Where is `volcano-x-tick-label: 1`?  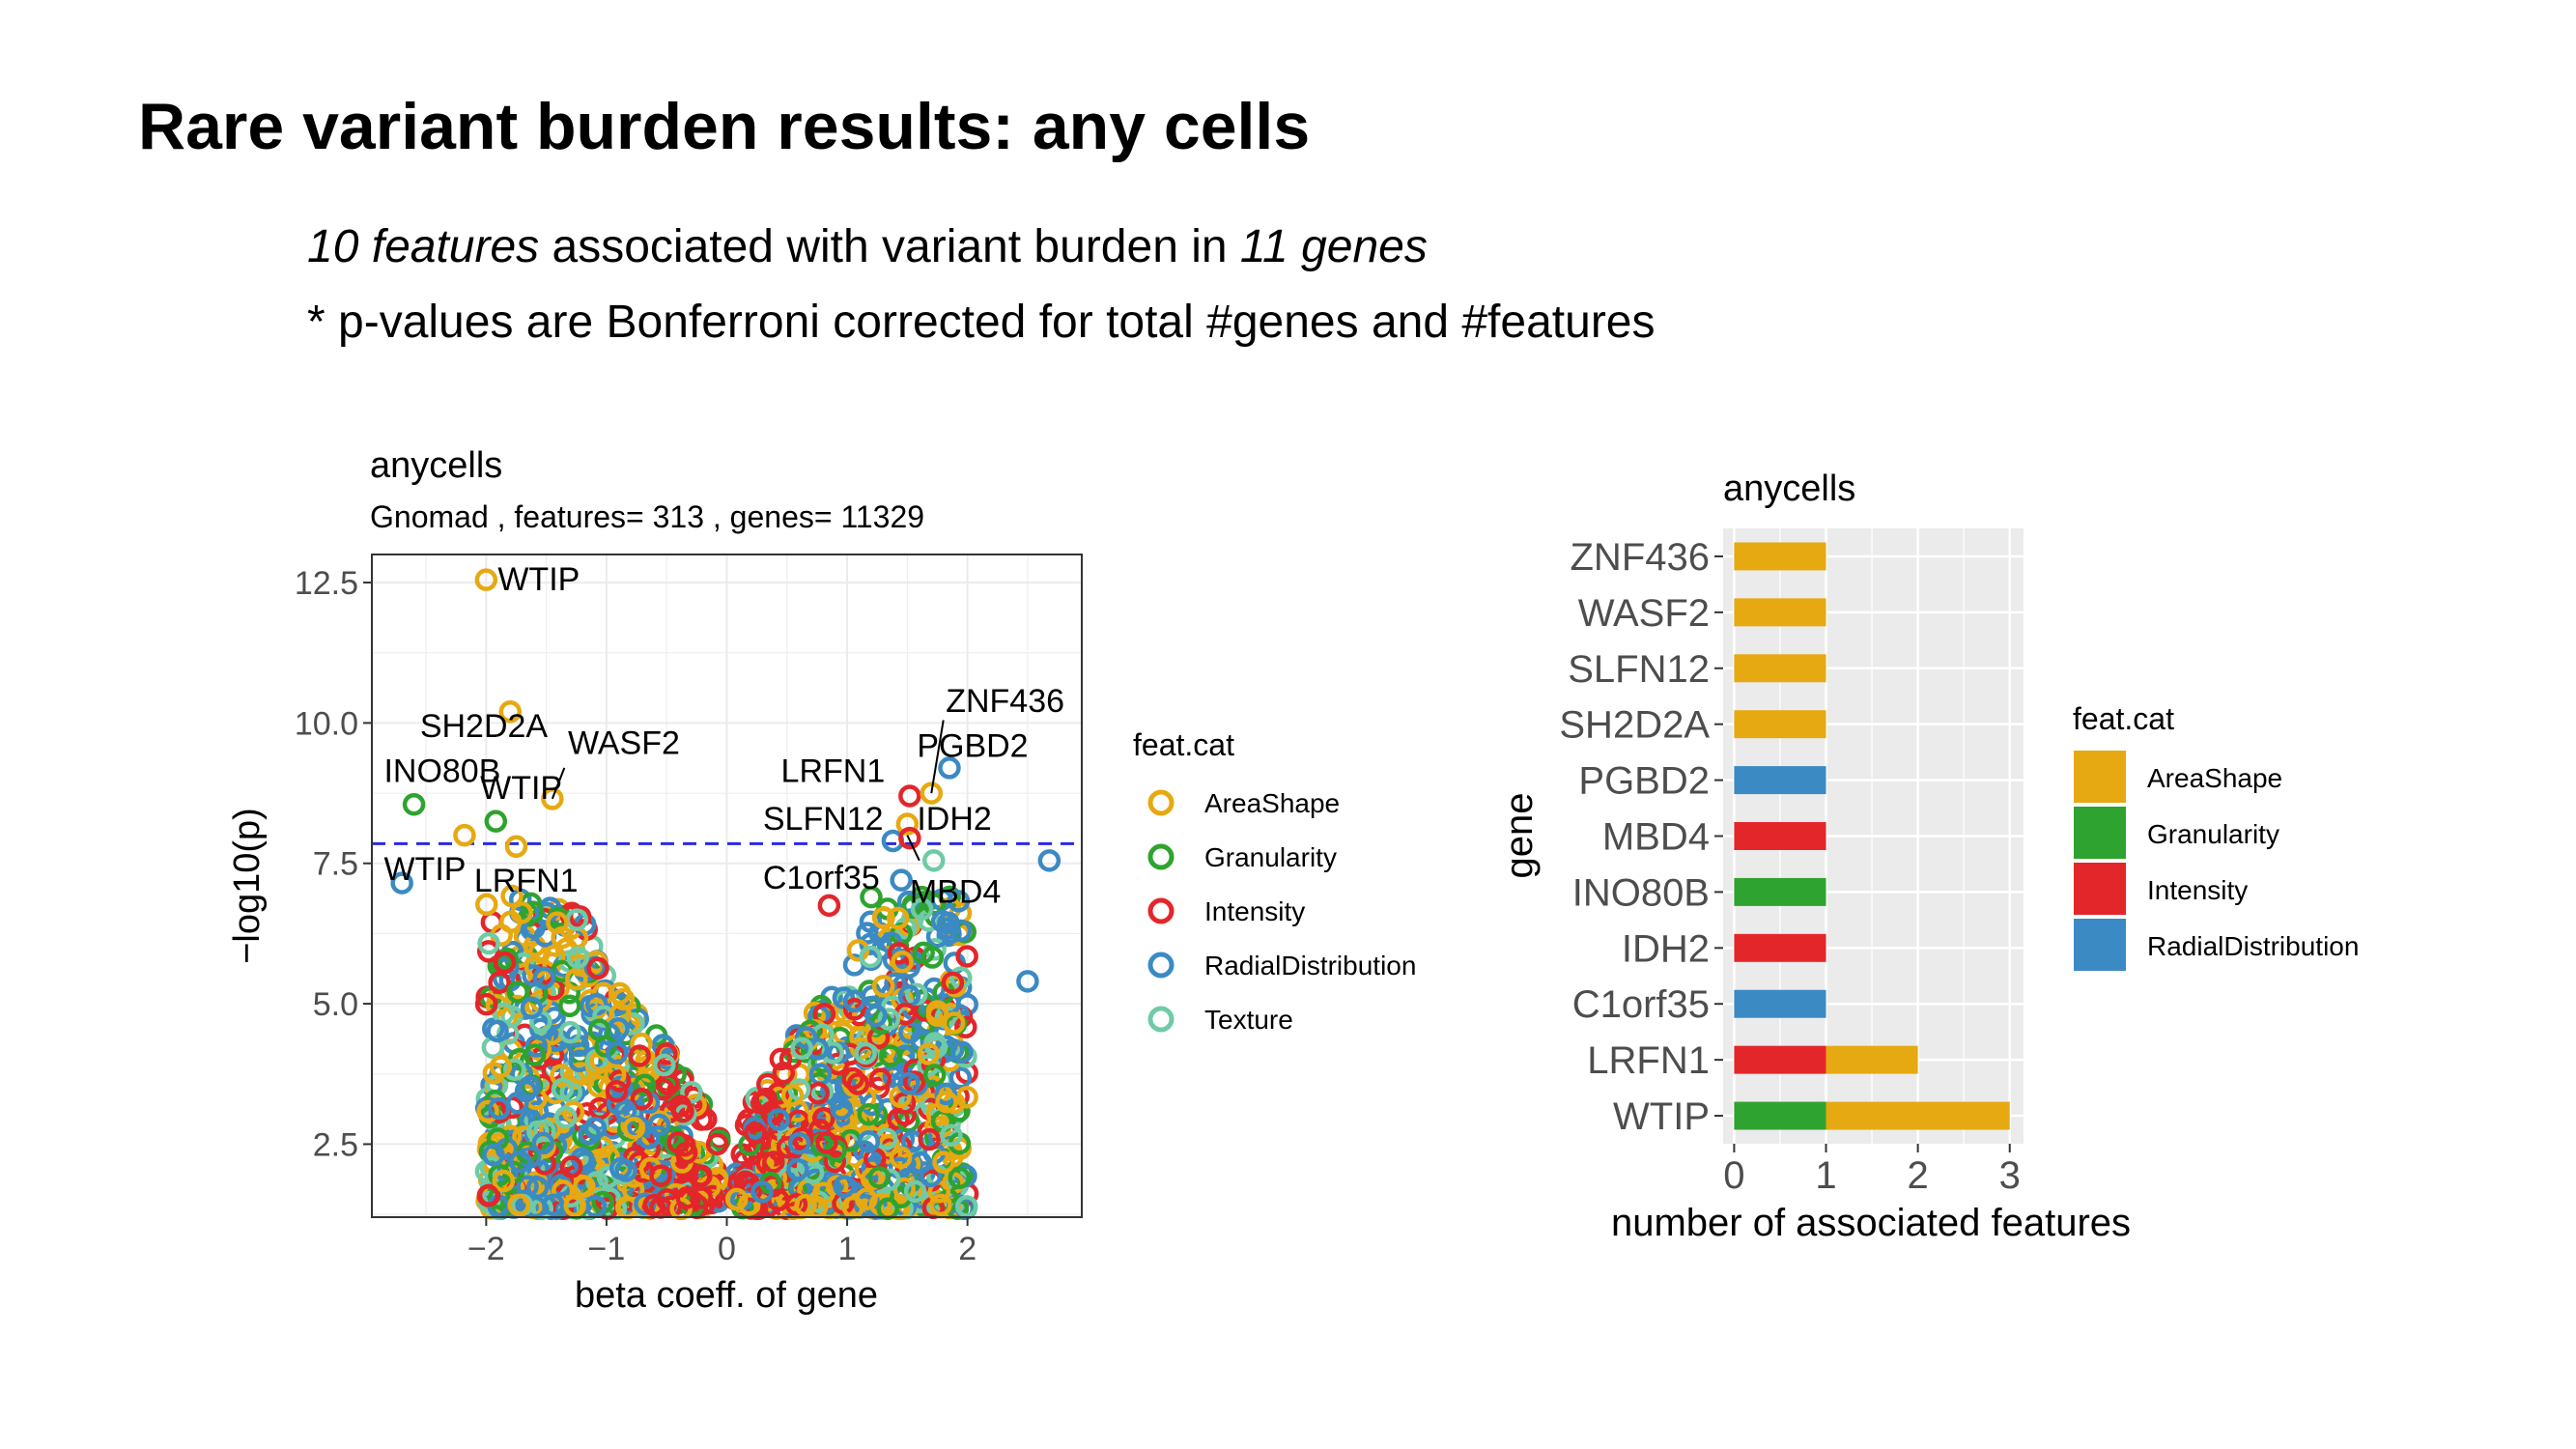 volcano-x-tick-label: 1 is located at coordinates (847, 1249).